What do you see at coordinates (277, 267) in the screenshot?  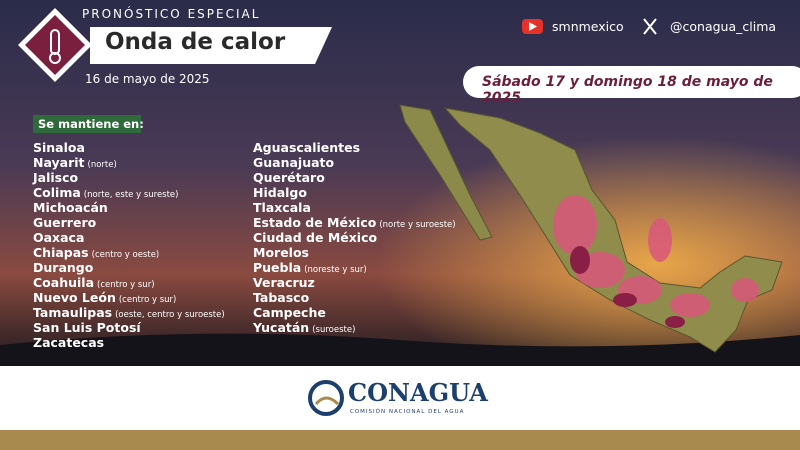 I see `state-name: Puebla` at bounding box center [277, 267].